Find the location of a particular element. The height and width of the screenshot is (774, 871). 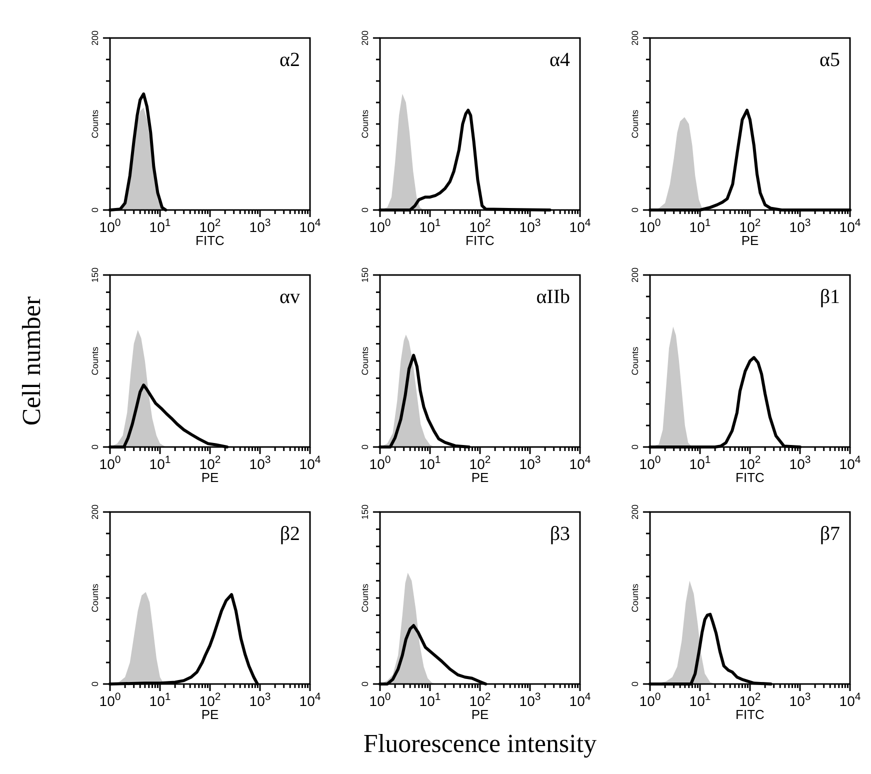

text: αIIb is located at coordinates (553, 297).